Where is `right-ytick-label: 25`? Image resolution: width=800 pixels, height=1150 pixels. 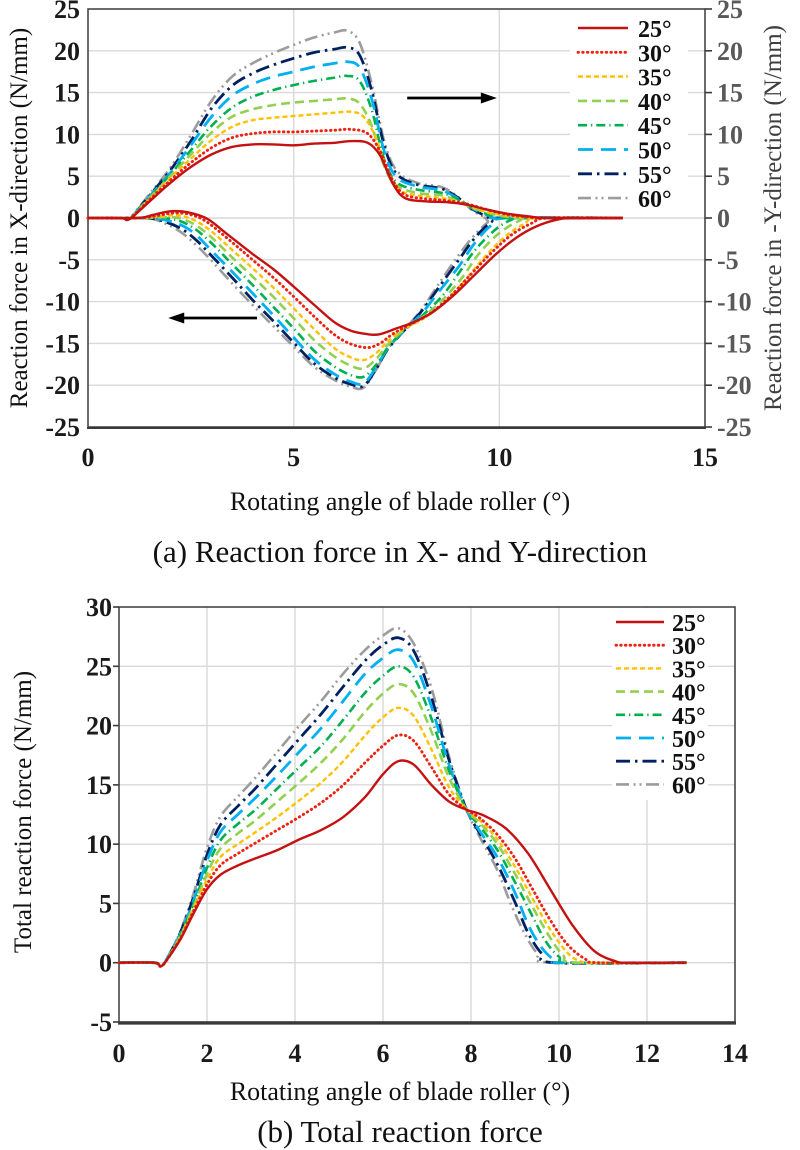
right-ytick-label: 25 is located at coordinates (730, 12).